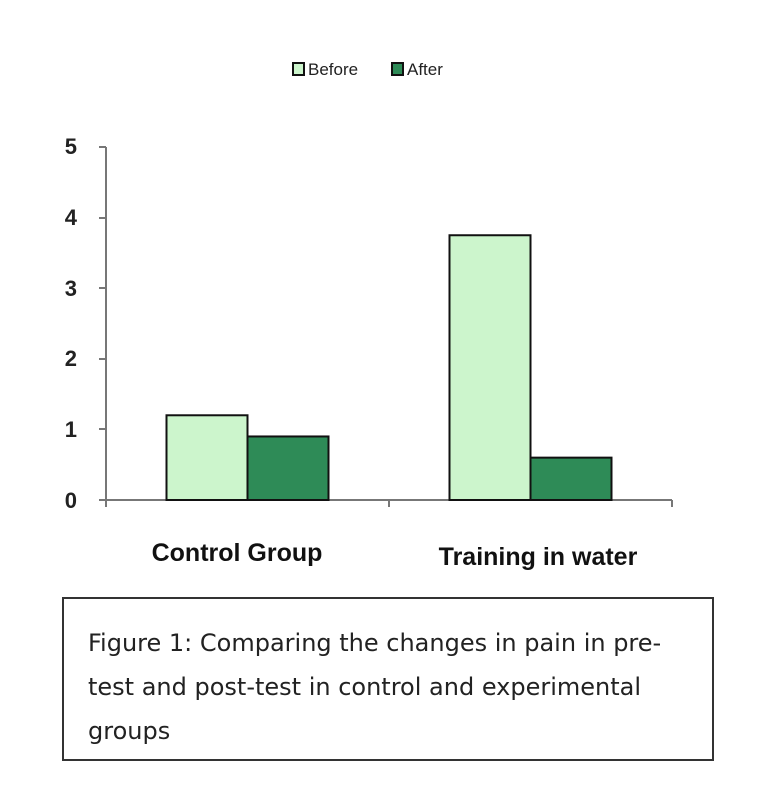 Image resolution: width=768 pixels, height=805 pixels. What do you see at coordinates (71, 217) in the screenshot?
I see `y-tick-label: 4` at bounding box center [71, 217].